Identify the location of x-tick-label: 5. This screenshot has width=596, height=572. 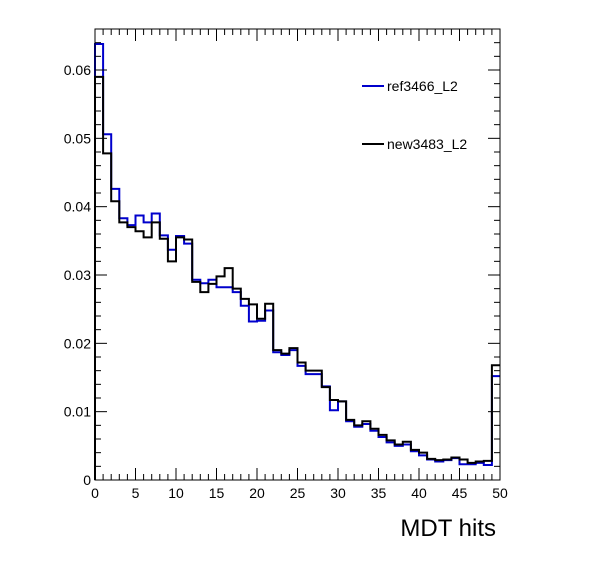
(136, 493).